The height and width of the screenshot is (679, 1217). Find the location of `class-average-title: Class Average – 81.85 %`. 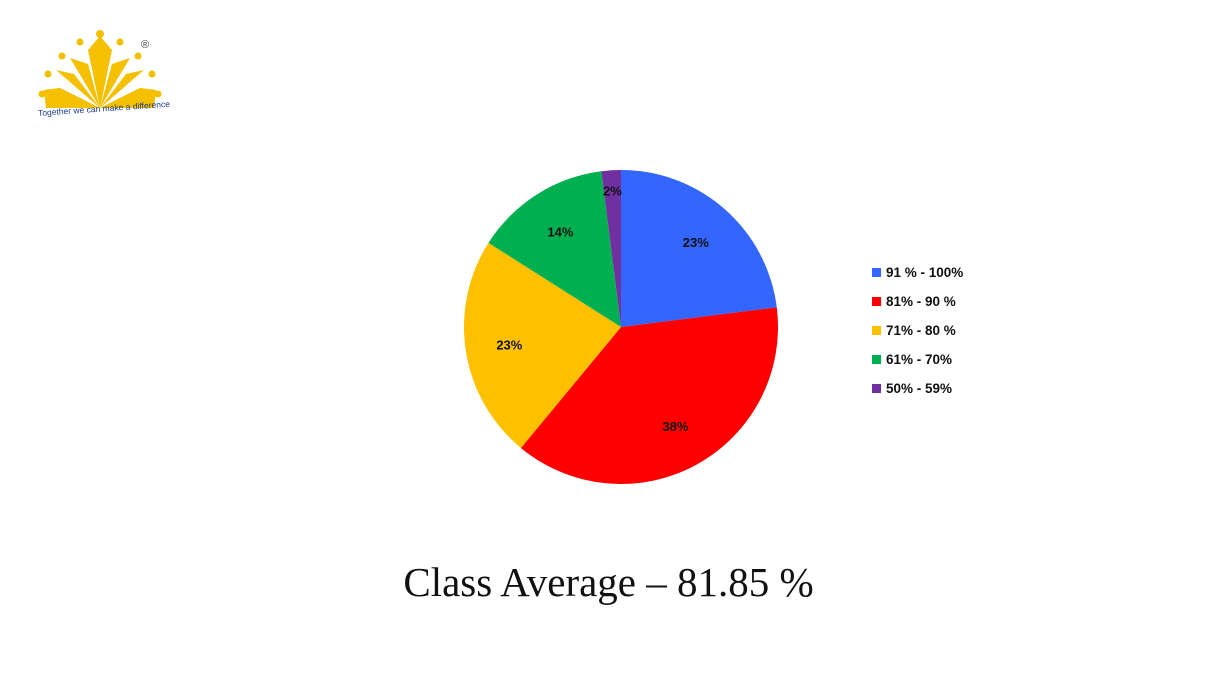

class-average-title: Class Average – 81.85 % is located at coordinates (608, 582).